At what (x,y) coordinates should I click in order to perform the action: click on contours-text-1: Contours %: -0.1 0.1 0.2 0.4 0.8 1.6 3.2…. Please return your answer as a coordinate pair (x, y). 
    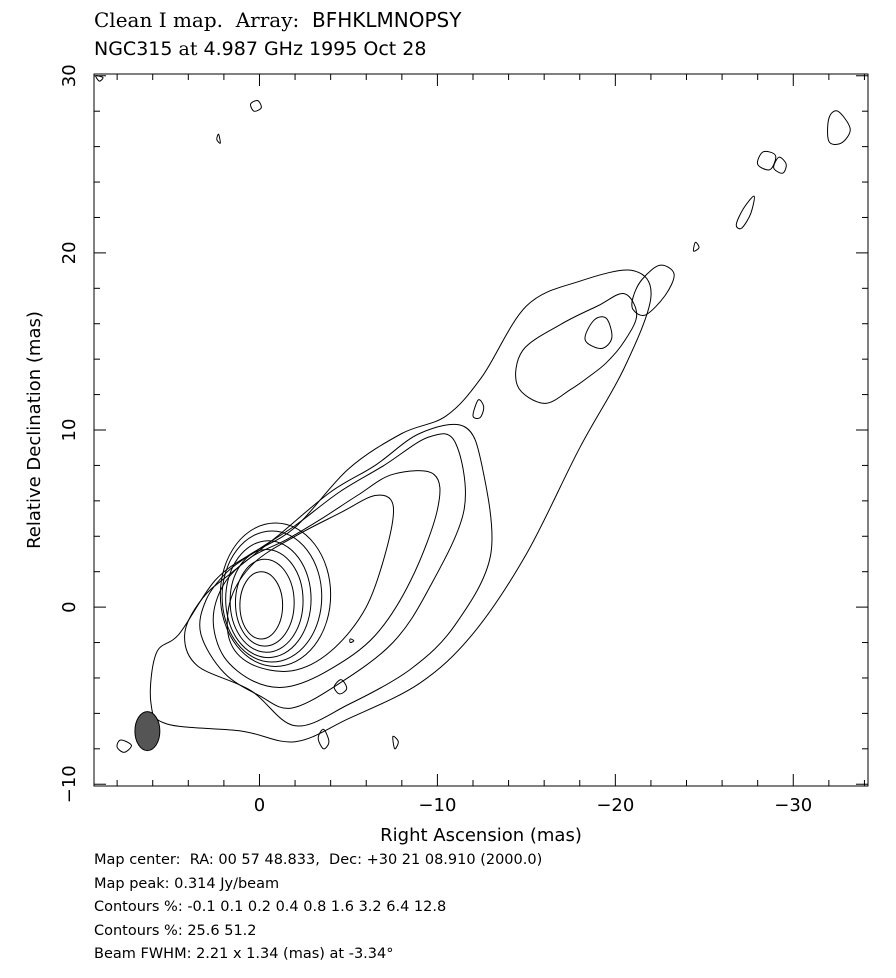
    Looking at the image, I should click on (270, 907).